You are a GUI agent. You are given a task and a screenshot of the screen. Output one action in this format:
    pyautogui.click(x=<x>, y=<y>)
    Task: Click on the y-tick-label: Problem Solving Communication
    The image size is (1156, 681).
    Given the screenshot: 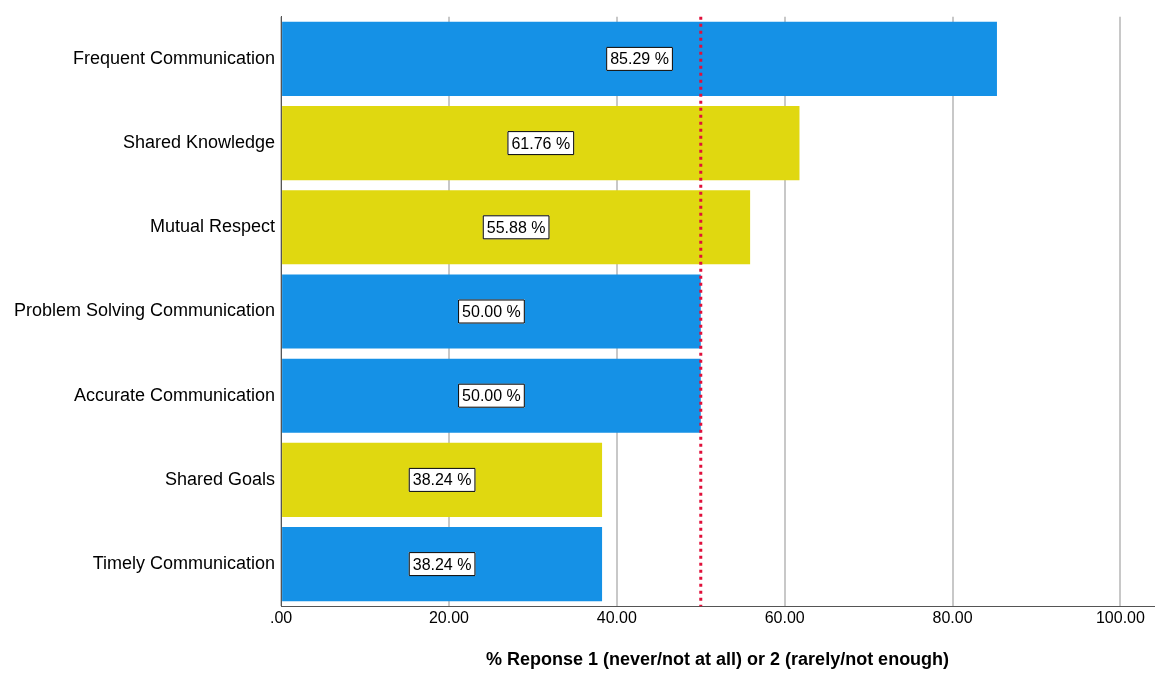 What is the action you would take?
    pyautogui.click(x=144, y=310)
    